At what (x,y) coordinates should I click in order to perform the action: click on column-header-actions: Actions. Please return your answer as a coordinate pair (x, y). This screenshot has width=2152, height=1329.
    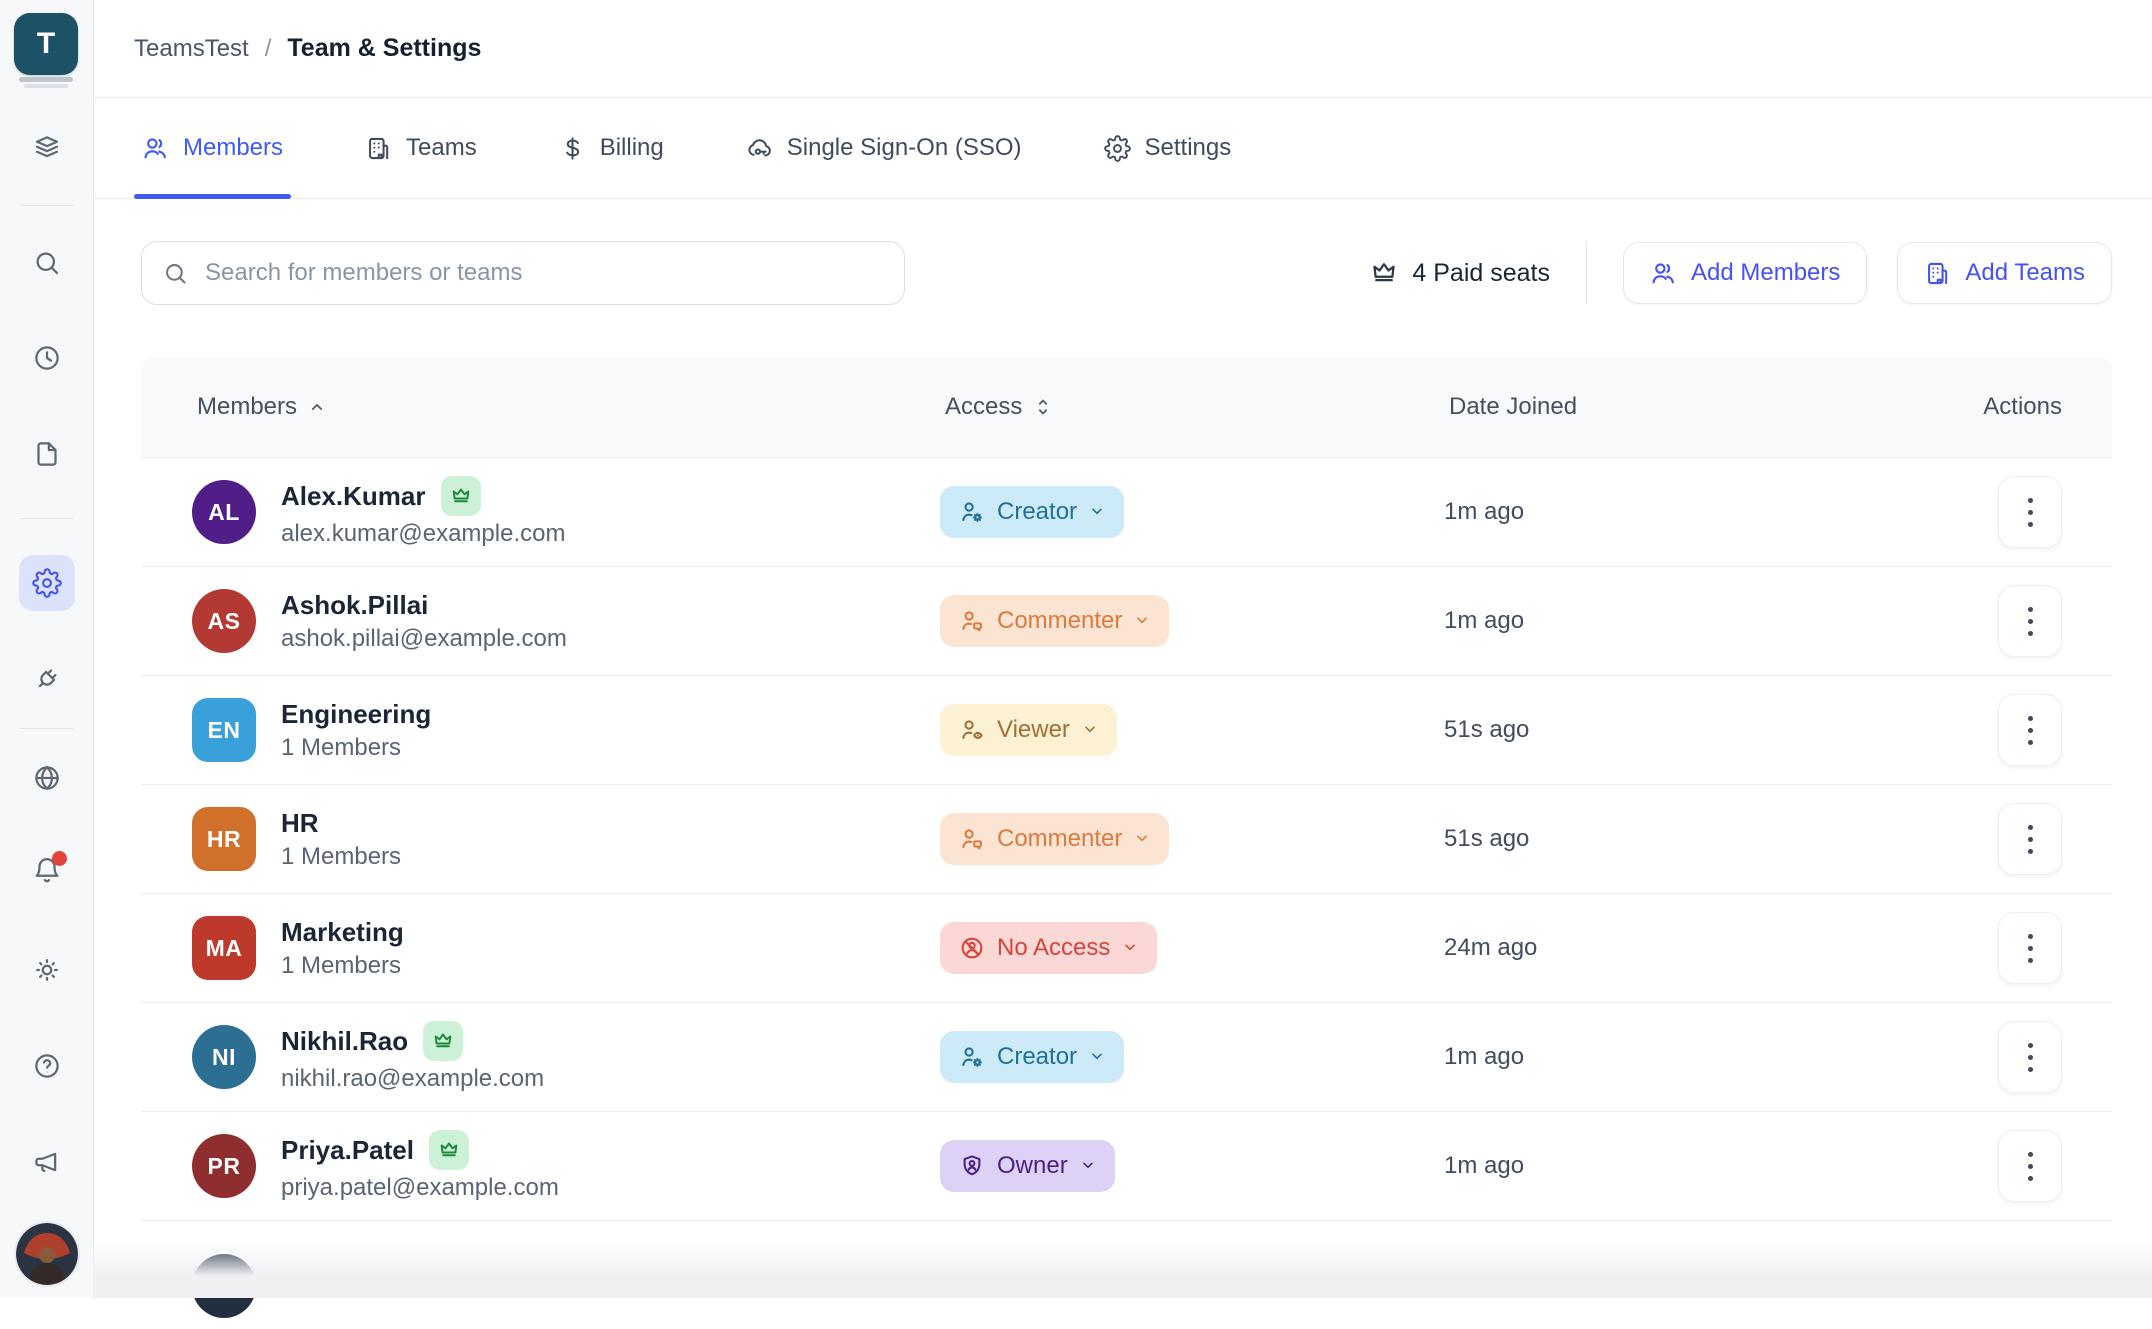
    Looking at the image, I should click on (2022, 407).